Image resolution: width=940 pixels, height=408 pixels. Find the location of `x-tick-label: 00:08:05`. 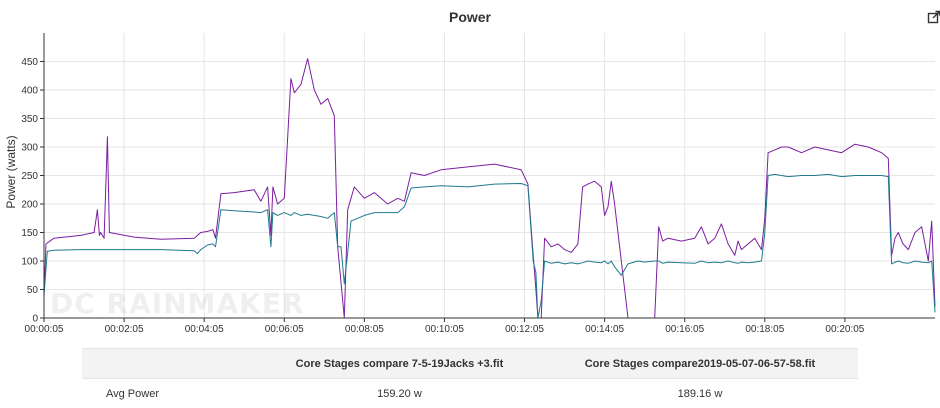

x-tick-label: 00:08:05 is located at coordinates (364, 329).